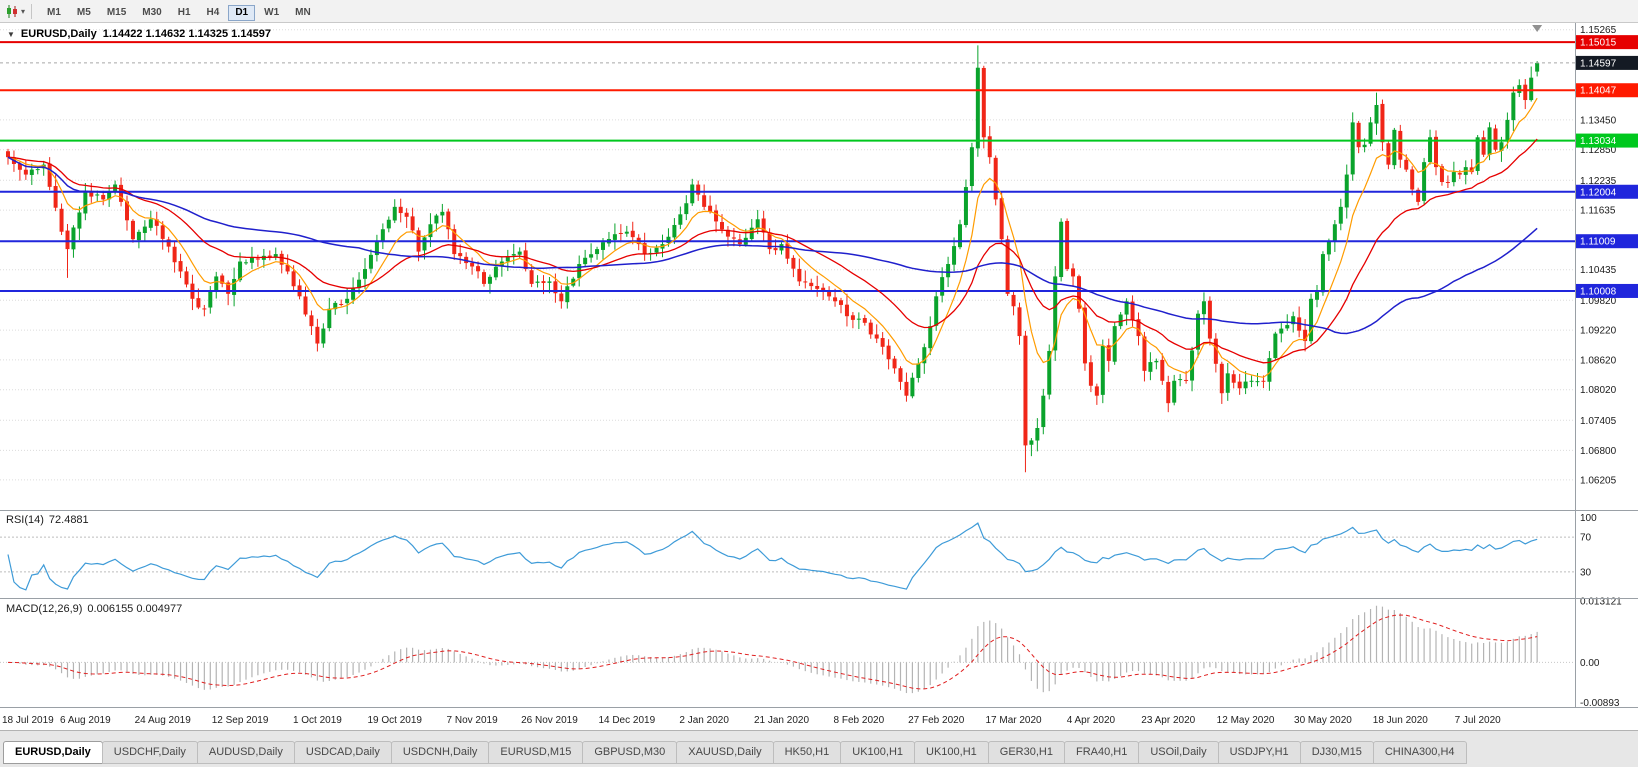 Image resolution: width=1638 pixels, height=767 pixels. Describe the element at coordinates (53, 752) in the screenshot. I see `chart-tab-eurusd-daily: EURUSD,Daily` at that location.